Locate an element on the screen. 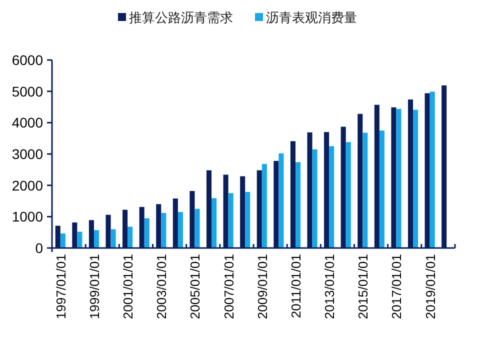 The image size is (488, 341). x-tick-label: 2007/01/01 is located at coordinates (228, 287).